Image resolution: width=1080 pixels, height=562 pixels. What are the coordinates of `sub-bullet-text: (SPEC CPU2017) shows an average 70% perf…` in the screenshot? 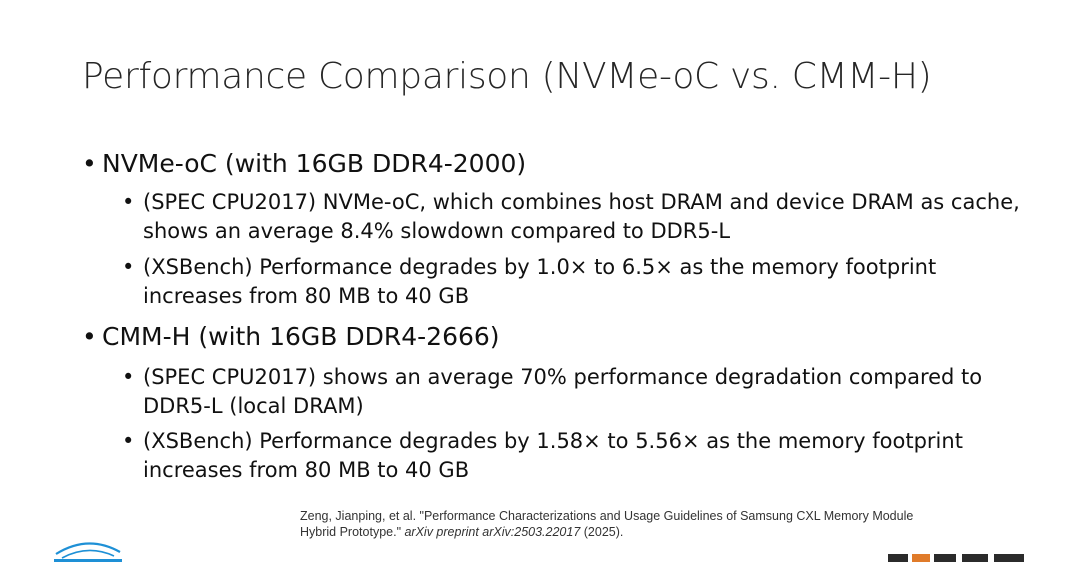 It's located at (563, 391).